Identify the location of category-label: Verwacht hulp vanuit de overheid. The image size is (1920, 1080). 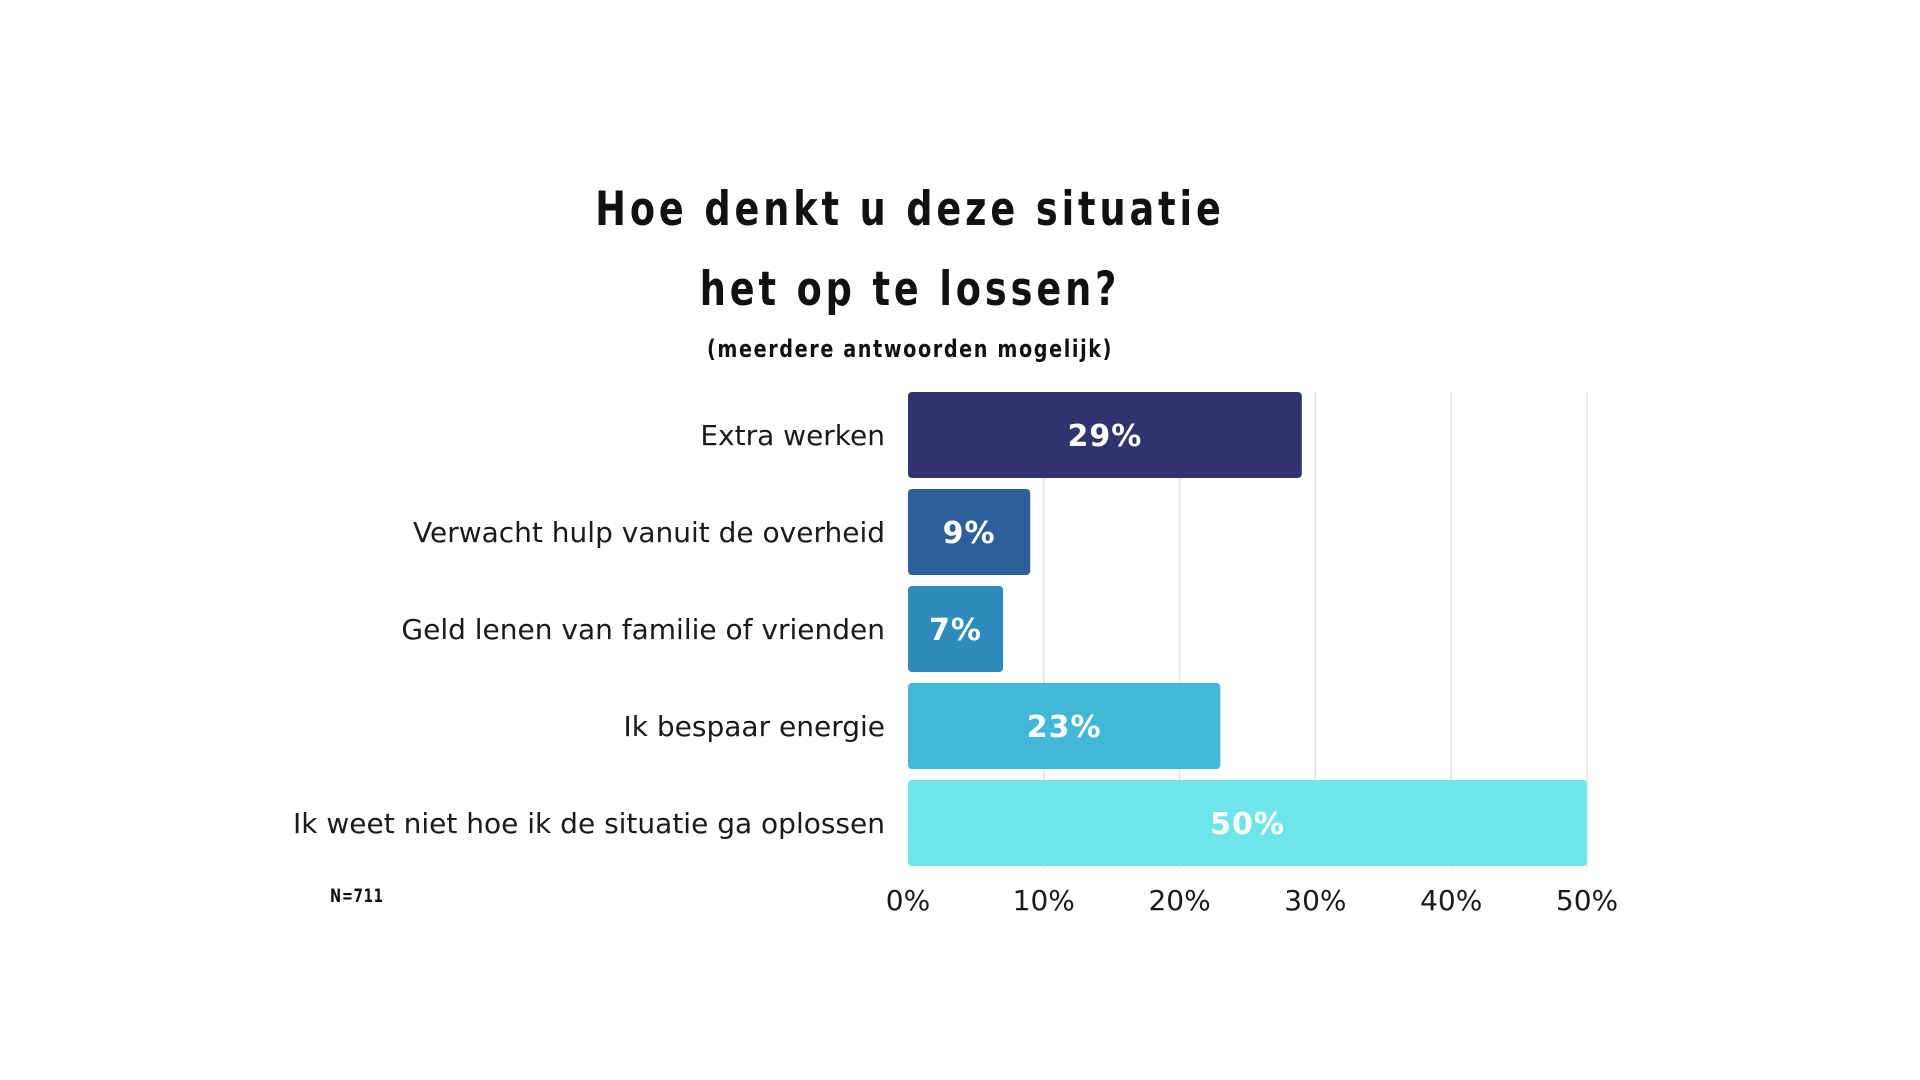
(649, 532).